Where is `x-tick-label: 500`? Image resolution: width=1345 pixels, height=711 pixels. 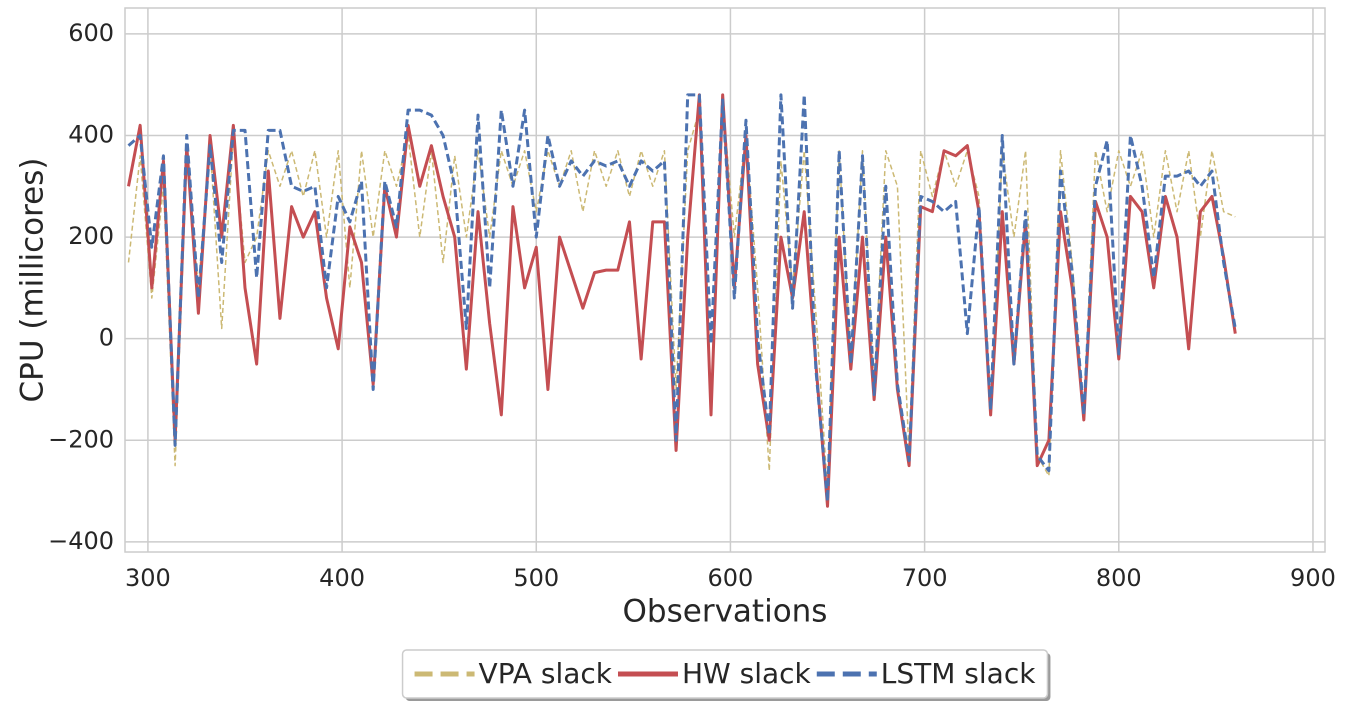 x-tick-label: 500 is located at coordinates (536, 578).